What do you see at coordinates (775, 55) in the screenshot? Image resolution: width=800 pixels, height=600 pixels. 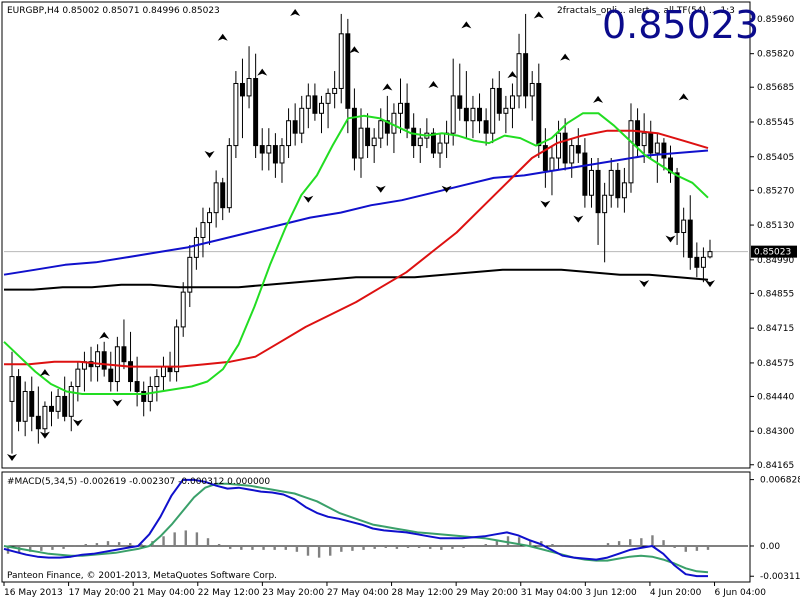 I see `price-tick-label: 0.85820` at bounding box center [775, 55].